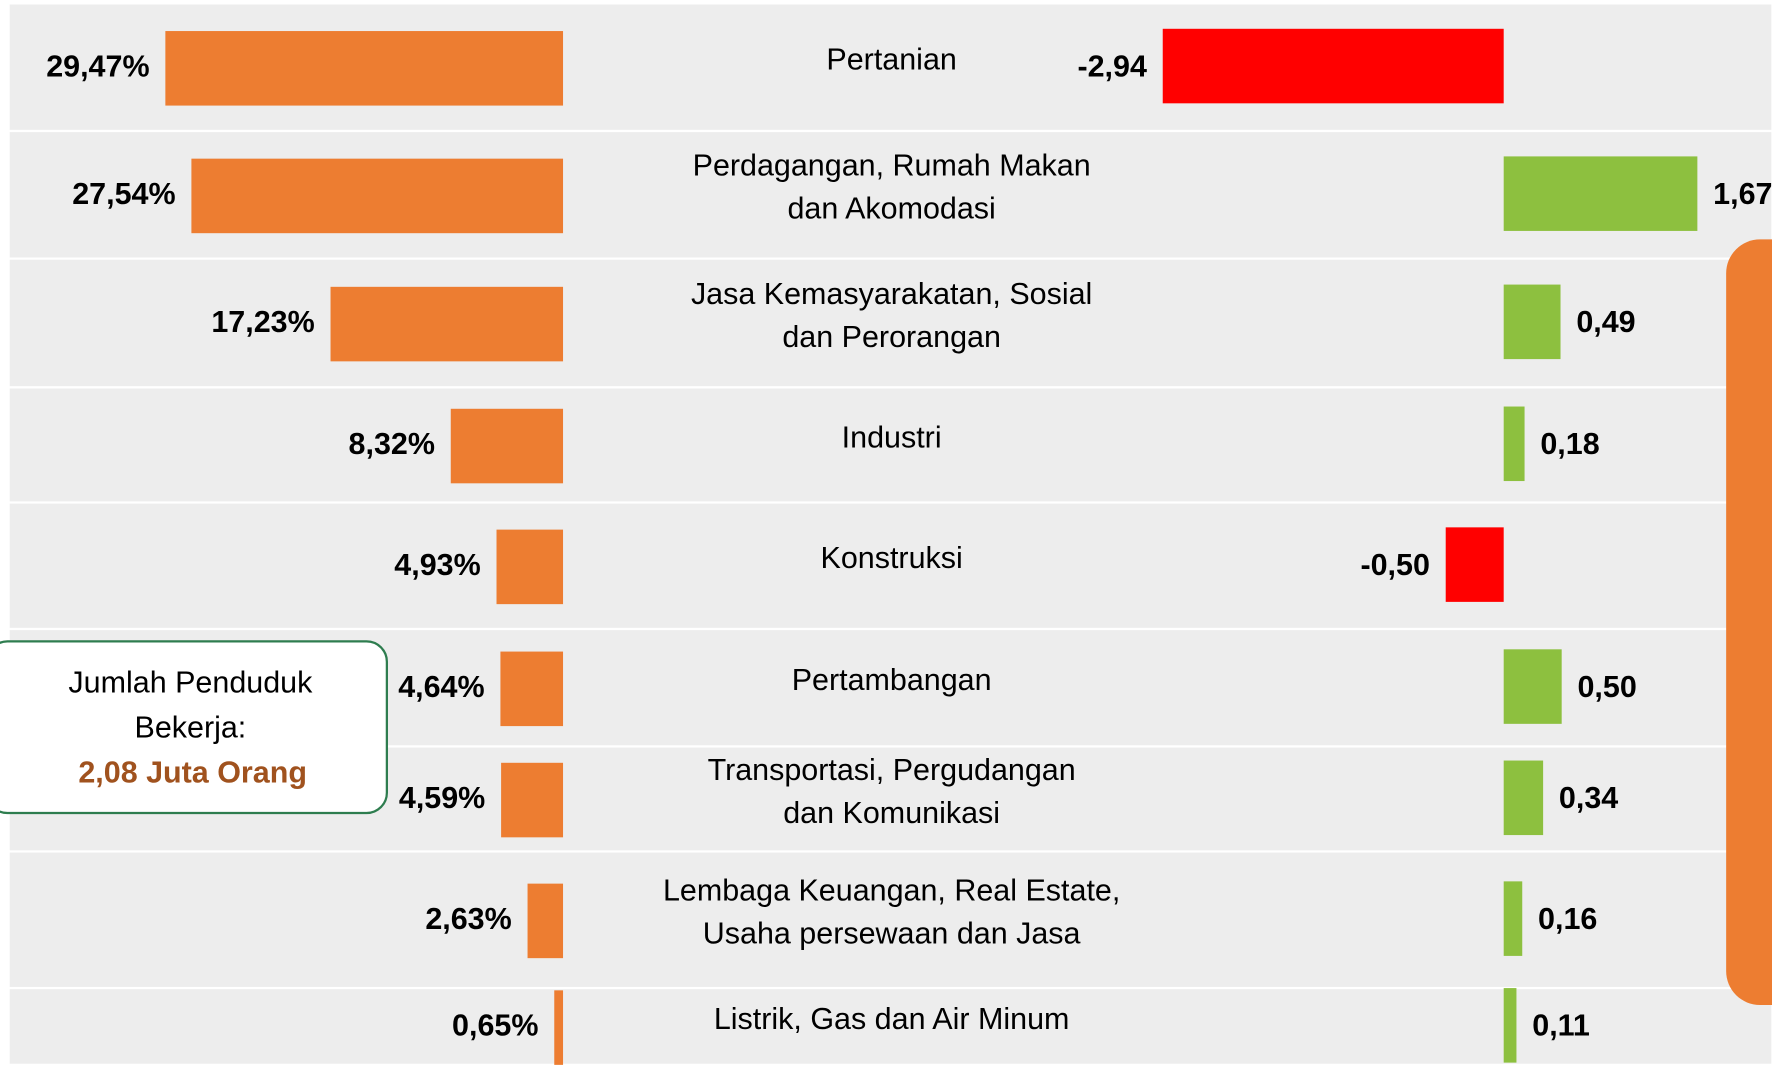 This screenshot has width=1772, height=1066. What do you see at coordinates (495, 1026) in the screenshot?
I see `share-label: 0,65%` at bounding box center [495, 1026].